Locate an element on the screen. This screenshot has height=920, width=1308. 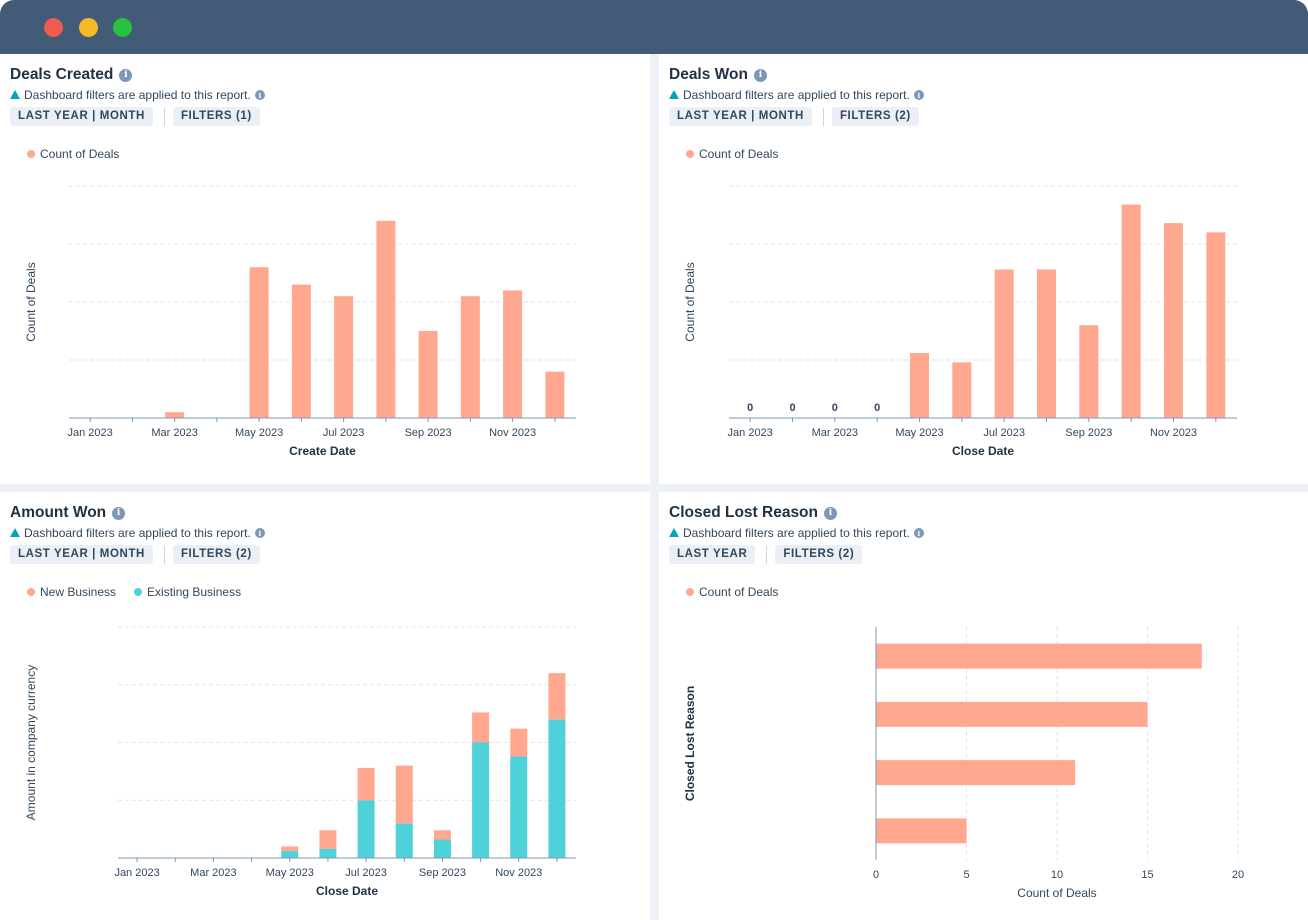
window-titlebar is located at coordinates (654, 27).